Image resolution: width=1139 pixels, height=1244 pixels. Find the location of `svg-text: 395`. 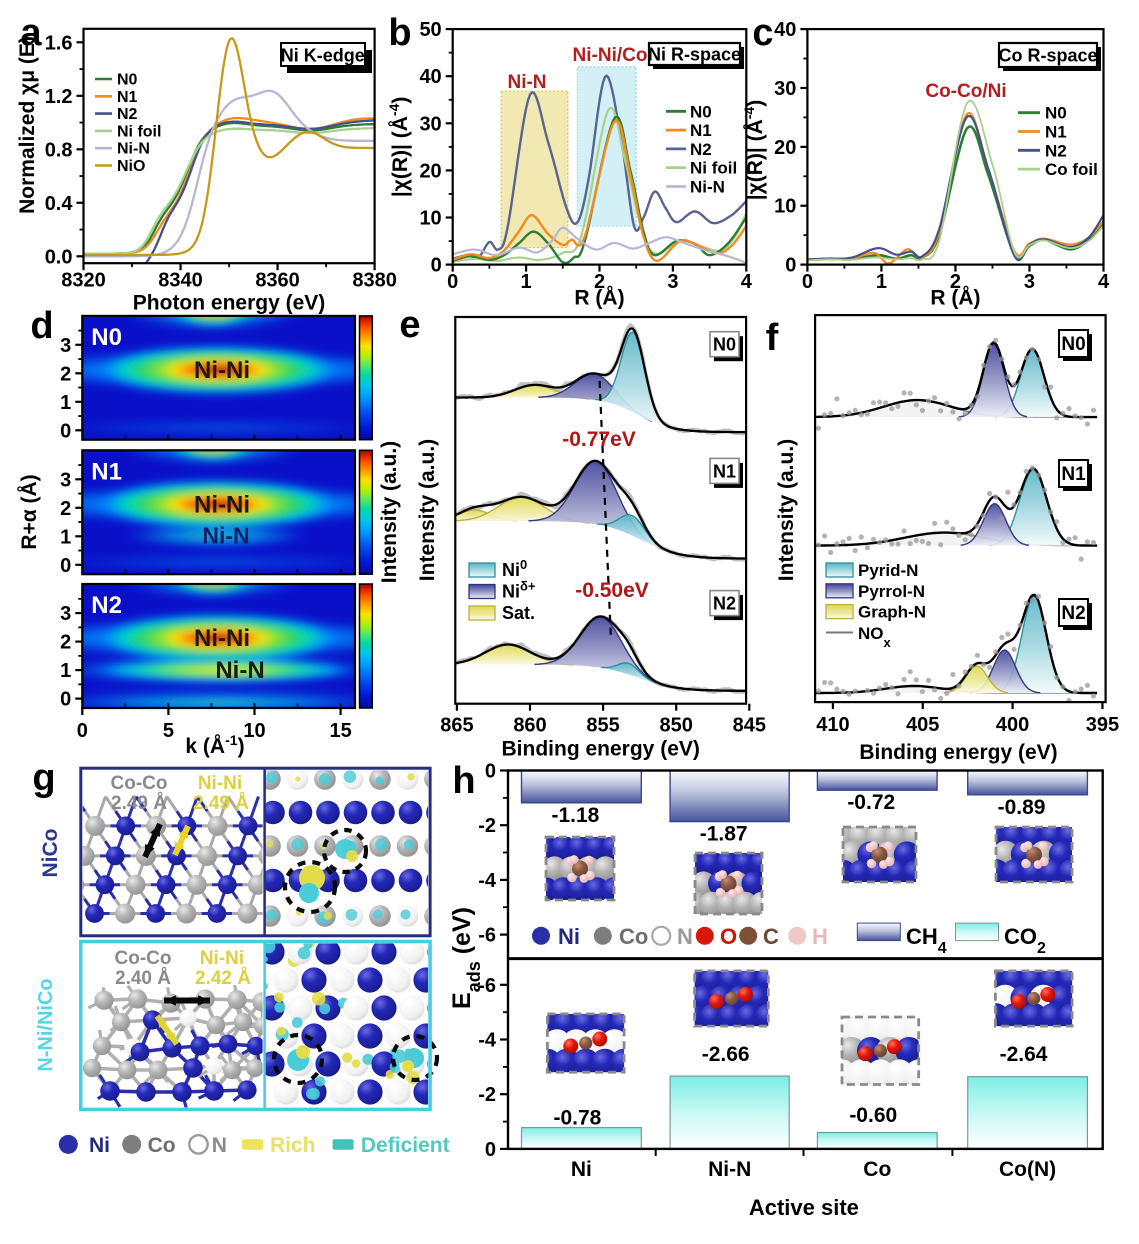

svg-text: 395 is located at coordinates (1102, 725).